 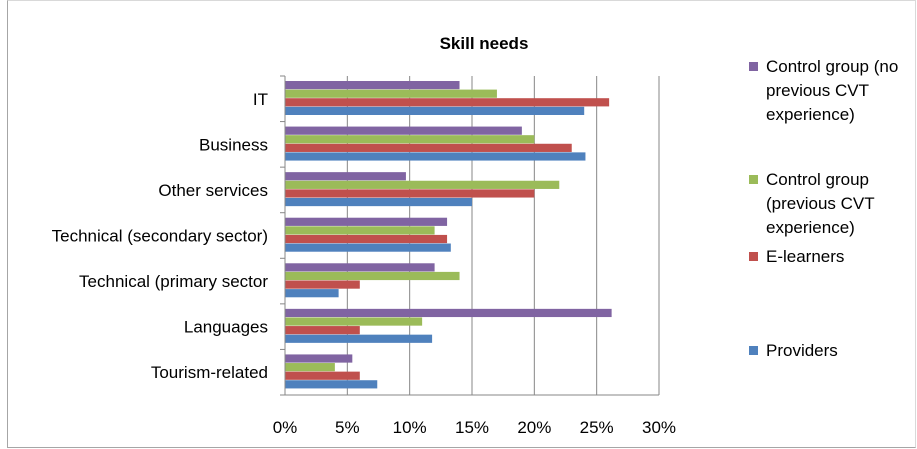 I want to click on chart-title: Skill needs, so click(x=484, y=43).